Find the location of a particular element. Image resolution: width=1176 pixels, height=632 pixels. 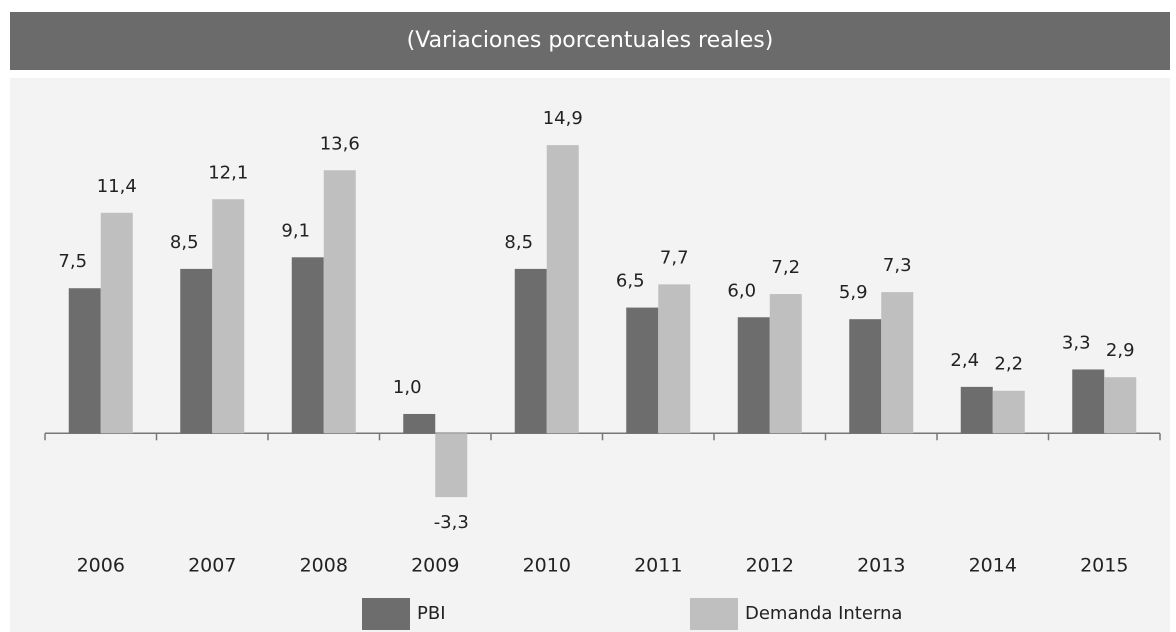

x-tick-label: 2010 is located at coordinates (547, 566).